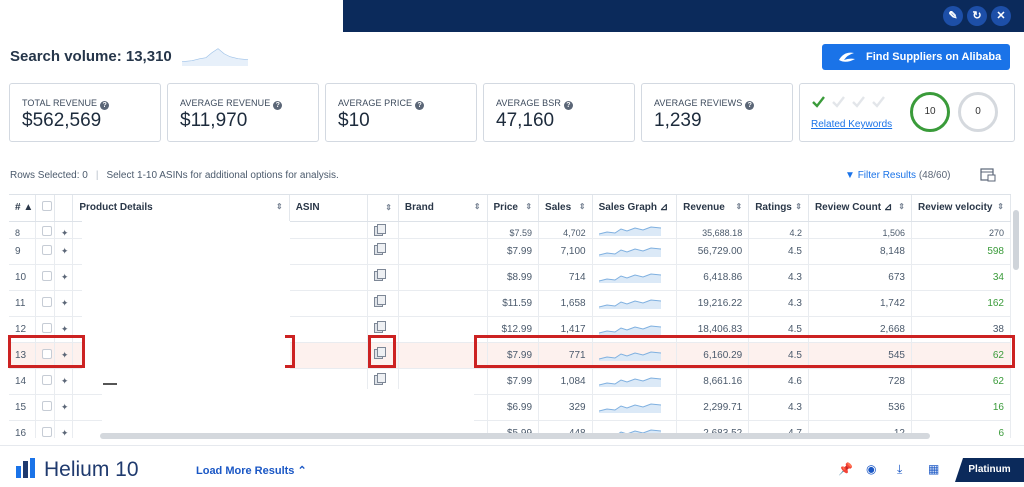 The height and width of the screenshot is (487, 1024). Describe the element at coordinates (698, 103) in the screenshot. I see `metric-label: AVERAGE REVIEWS` at that location.